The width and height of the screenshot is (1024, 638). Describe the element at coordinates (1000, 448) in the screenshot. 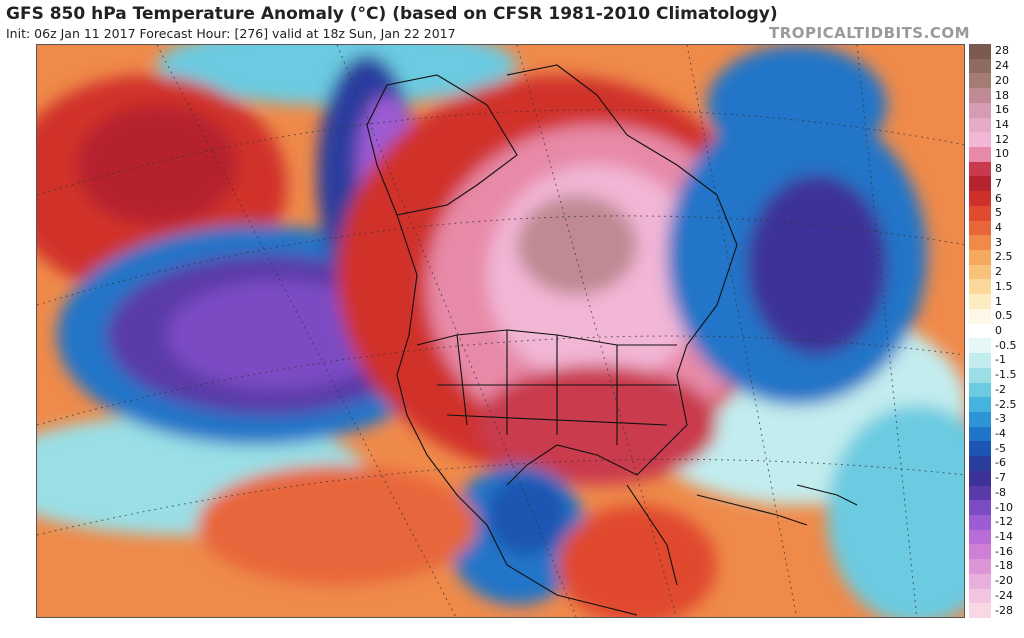

I see `legend-label: -5` at that location.